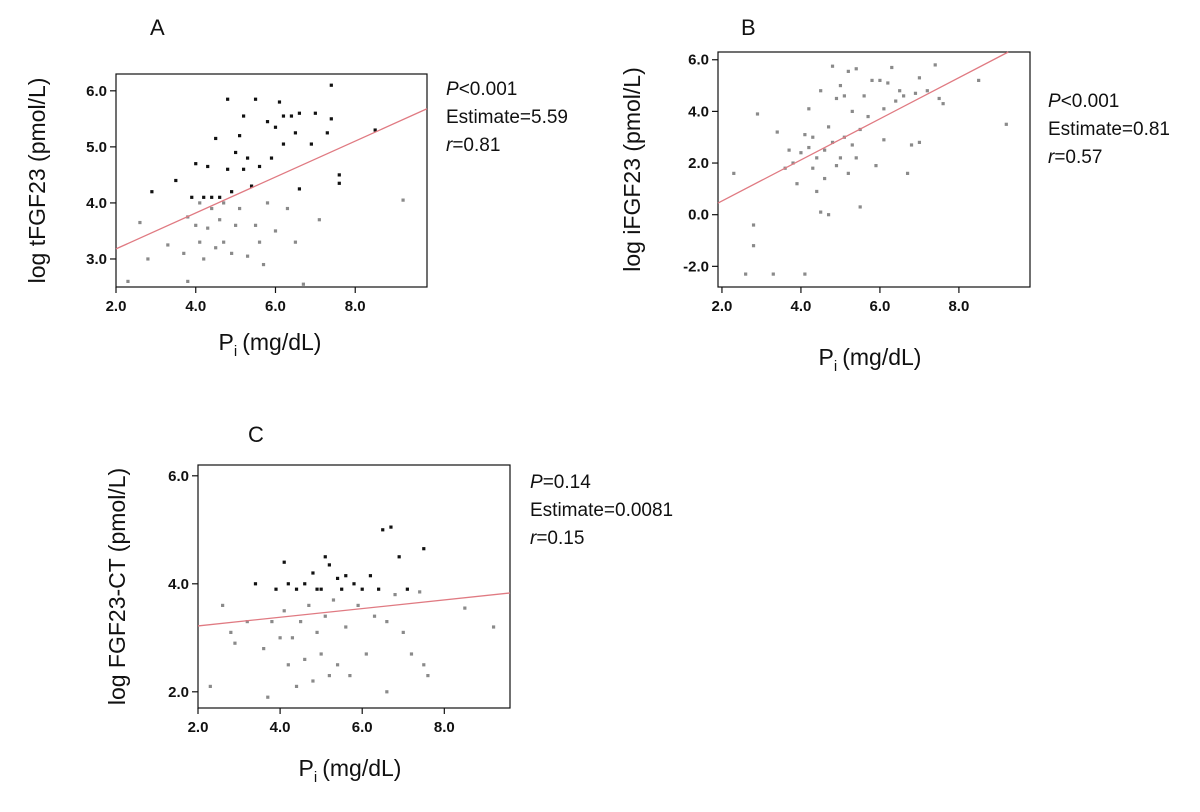 Image resolution: width=1200 pixels, height=812 pixels. I want to click on stat-value: Estimate=5.59, so click(507, 117).